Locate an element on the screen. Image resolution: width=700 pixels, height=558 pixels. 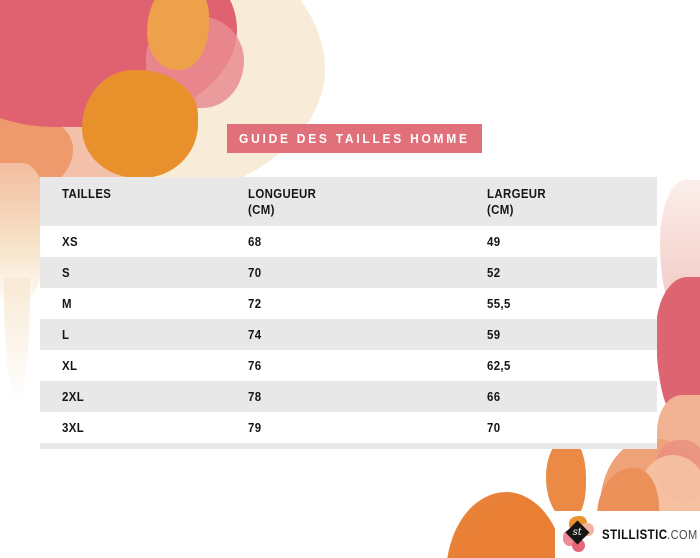
splash-topleft-pink is located at coordinates (195, 62).